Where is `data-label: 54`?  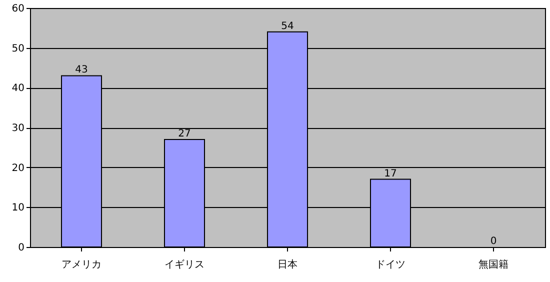
data-label: 54 is located at coordinates (287, 26).